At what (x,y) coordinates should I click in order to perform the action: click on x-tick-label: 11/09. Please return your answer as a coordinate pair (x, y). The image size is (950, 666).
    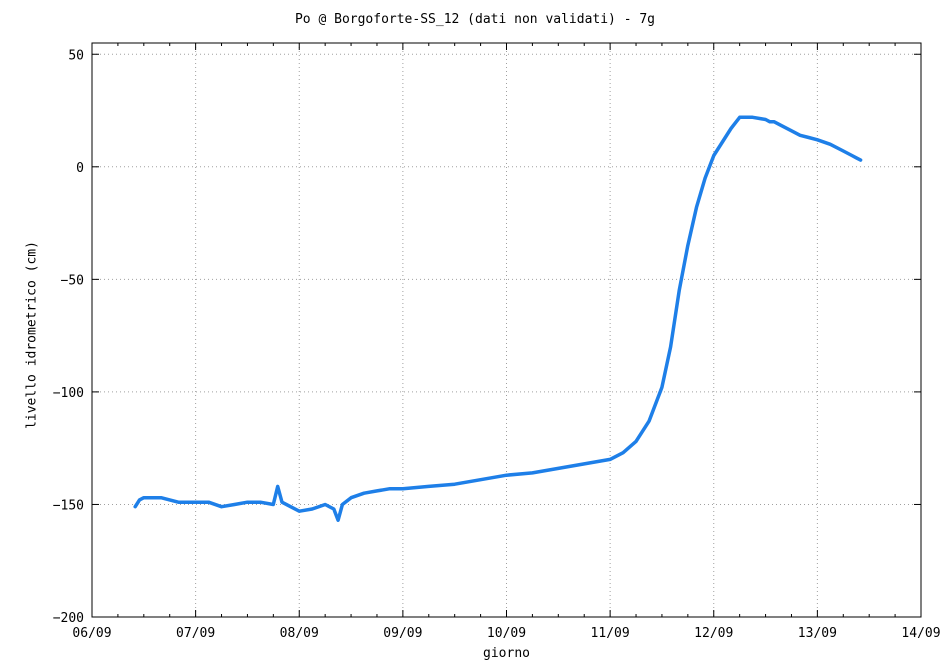
    Looking at the image, I should click on (610, 633).